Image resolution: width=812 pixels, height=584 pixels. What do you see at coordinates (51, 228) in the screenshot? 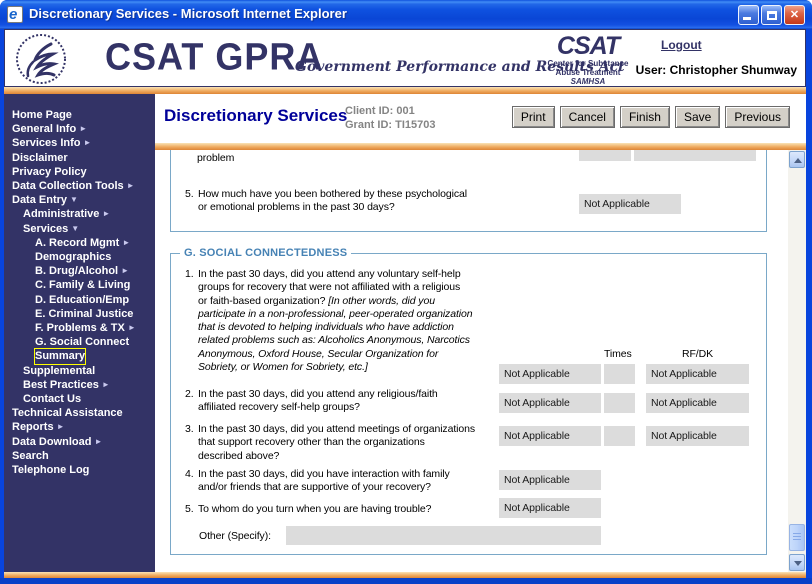
I see `sidebar-item-services: Services ▼` at bounding box center [51, 228].